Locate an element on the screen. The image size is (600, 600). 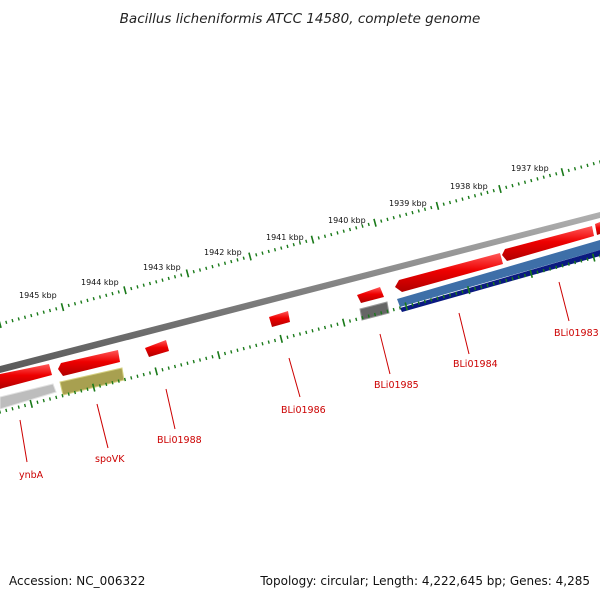
kbp-label: 1941 kbp is located at coordinates (285, 237).